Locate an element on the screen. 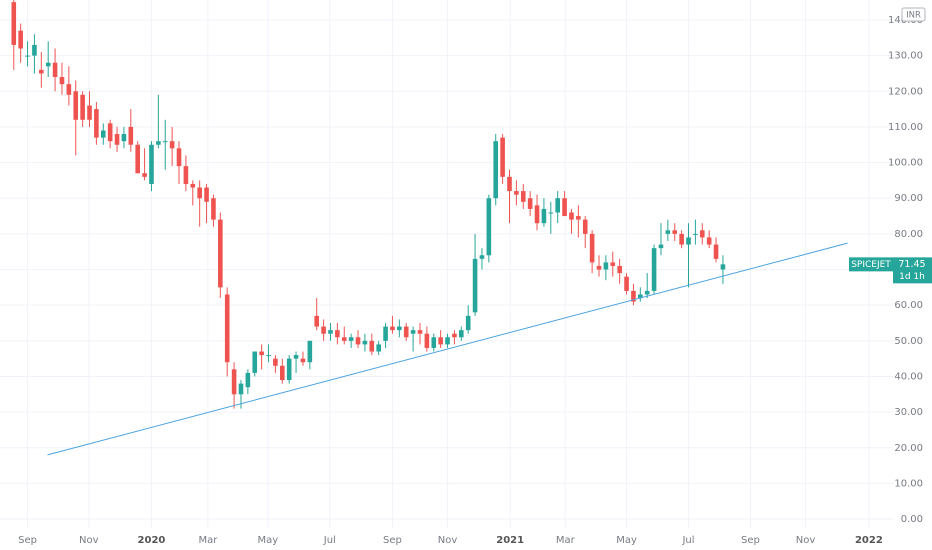 This screenshot has width=932, height=550. x-tick-label: Jul is located at coordinates (329, 540).